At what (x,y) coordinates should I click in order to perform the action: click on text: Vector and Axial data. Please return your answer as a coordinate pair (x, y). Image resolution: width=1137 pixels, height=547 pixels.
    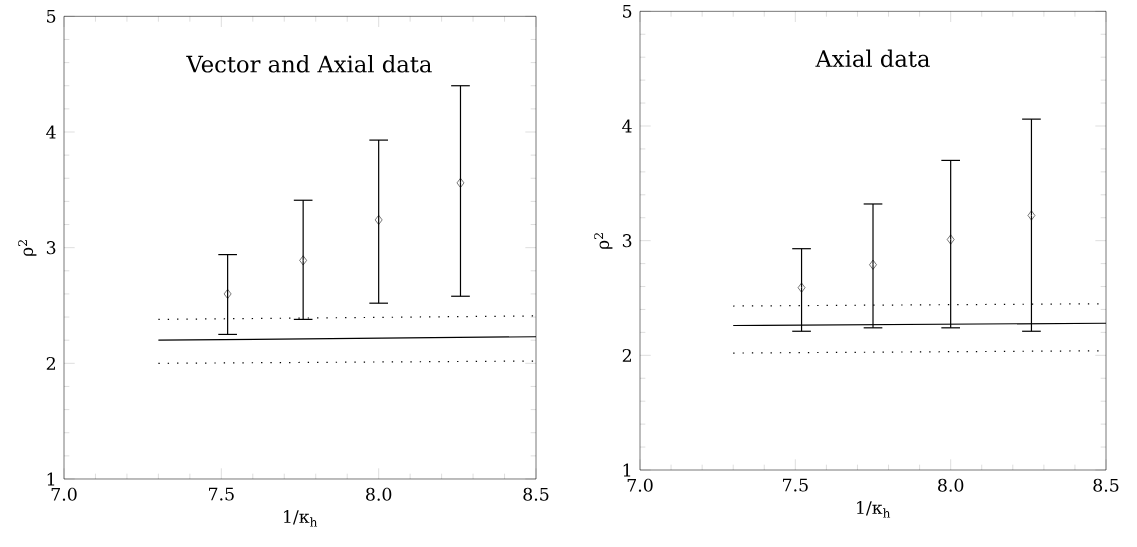
    Looking at the image, I should click on (309, 64).